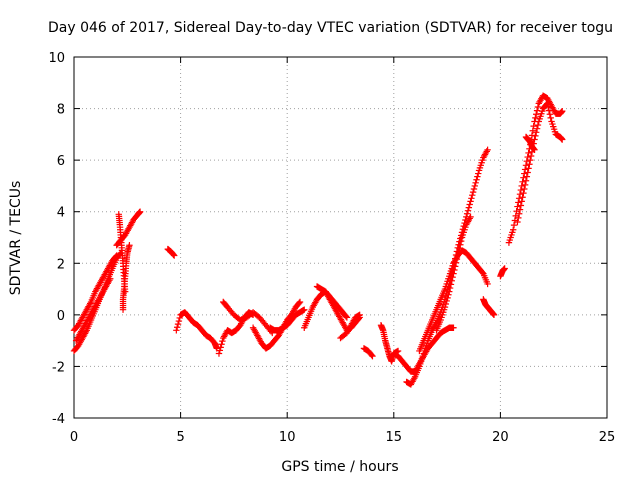 The height and width of the screenshot is (480, 640). Describe the element at coordinates (500, 437) in the screenshot. I see `x-tick-label: 20` at that location.